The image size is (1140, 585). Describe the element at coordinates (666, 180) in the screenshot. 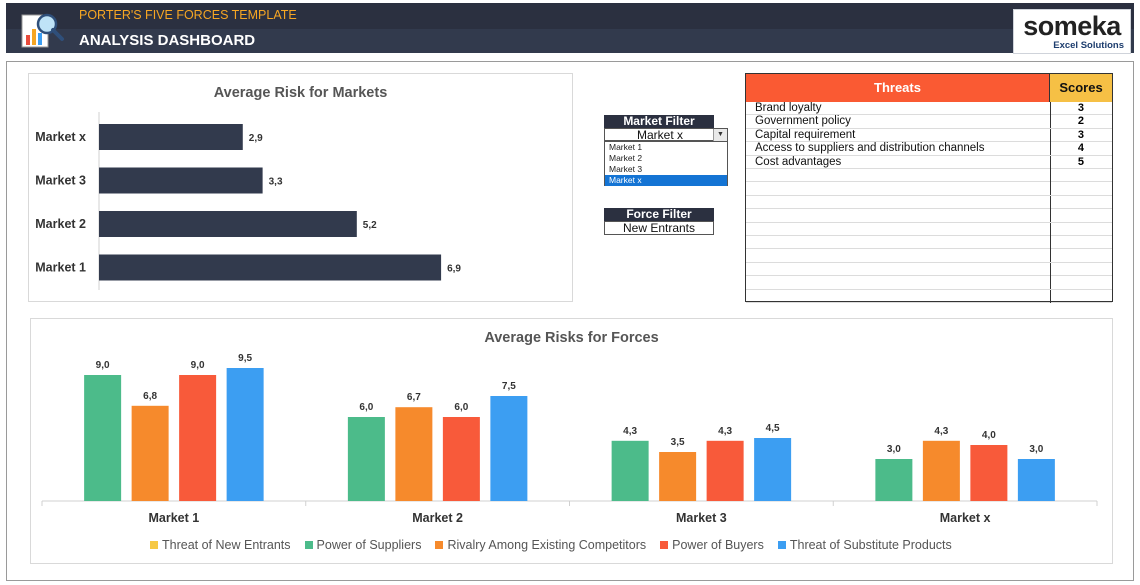

I see `market-filter-option: Market x` at that location.